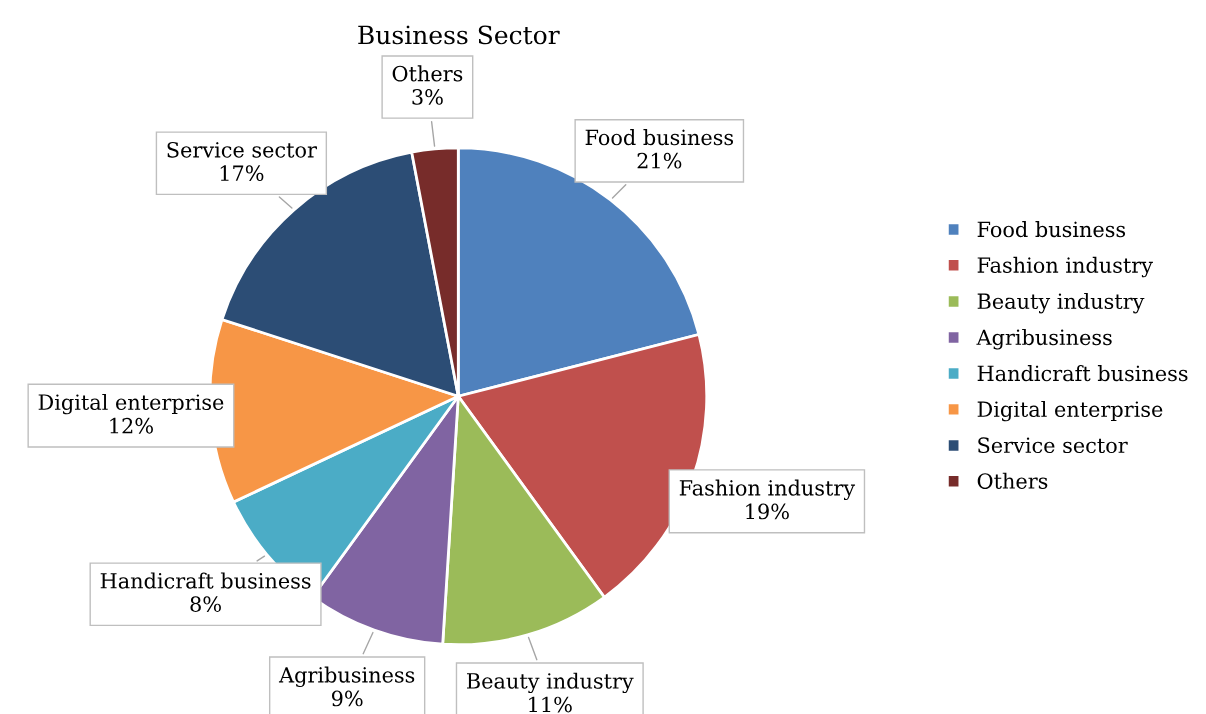 Image resolution: width=1206 pixels, height=714 pixels. I want to click on slice-label: Food business, so click(659, 137).